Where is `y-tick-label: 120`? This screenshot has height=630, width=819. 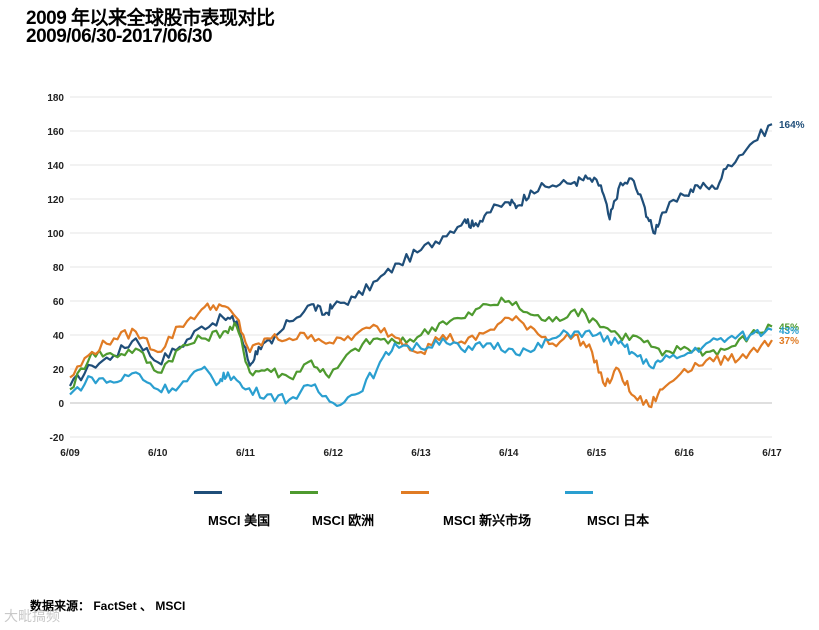 y-tick-label: 120 is located at coordinates (55, 200).